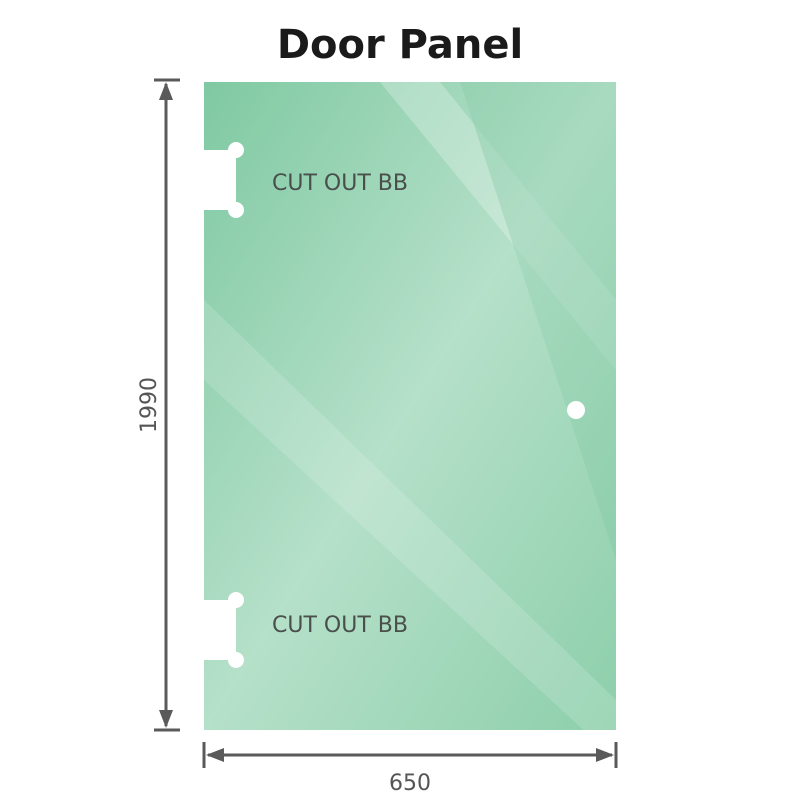 Image resolution: width=800 pixels, height=800 pixels. Describe the element at coordinates (576, 410) in the screenshot. I see `handle-hole` at that location.